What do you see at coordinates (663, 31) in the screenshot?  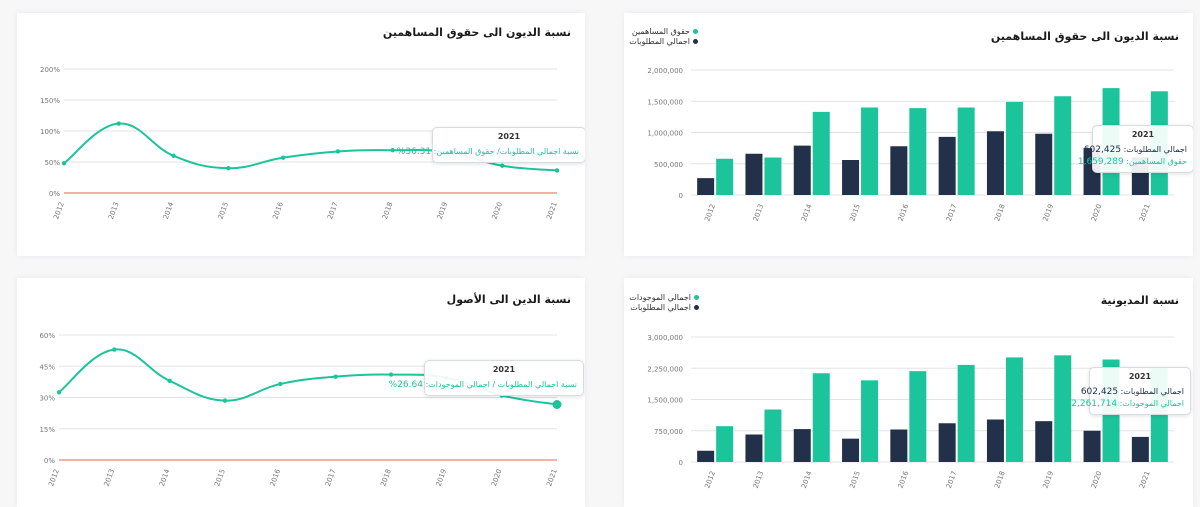 I see `legend-item: حقوق المساهمين` at bounding box center [663, 31].